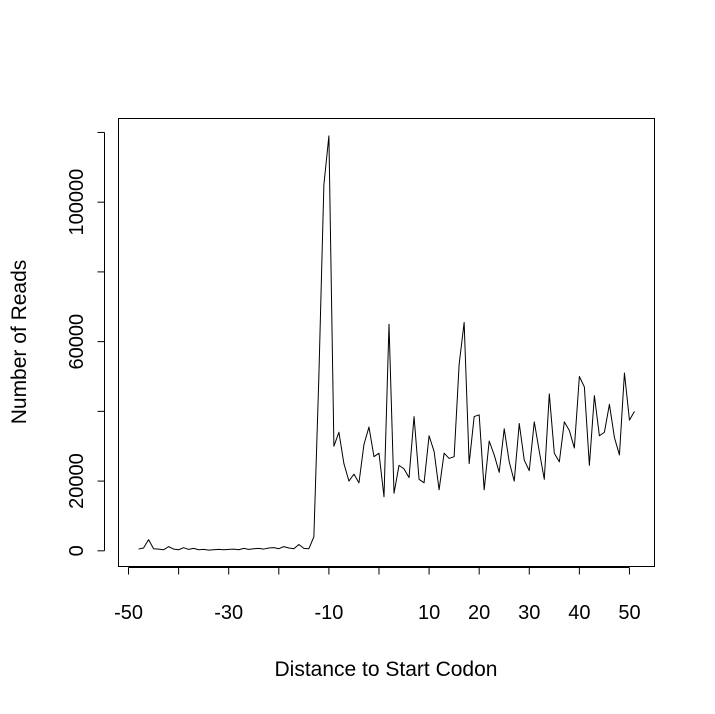 The height and width of the screenshot is (714, 715). What do you see at coordinates (77, 481) in the screenshot?
I see `y-tick-label: 20000` at bounding box center [77, 481].